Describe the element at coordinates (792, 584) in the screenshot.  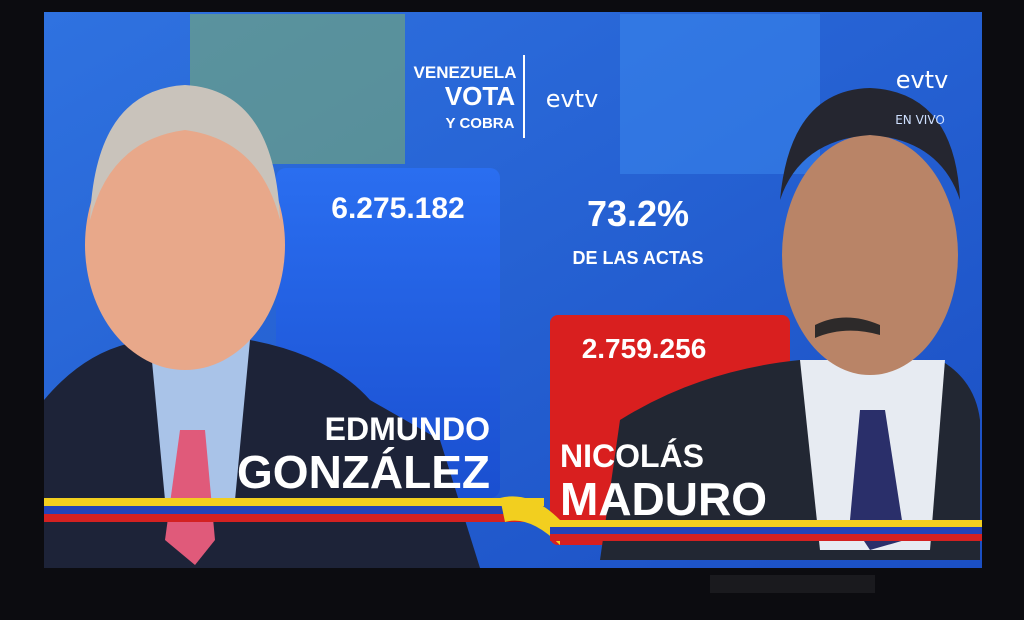
I see `tv-stand` at that location.